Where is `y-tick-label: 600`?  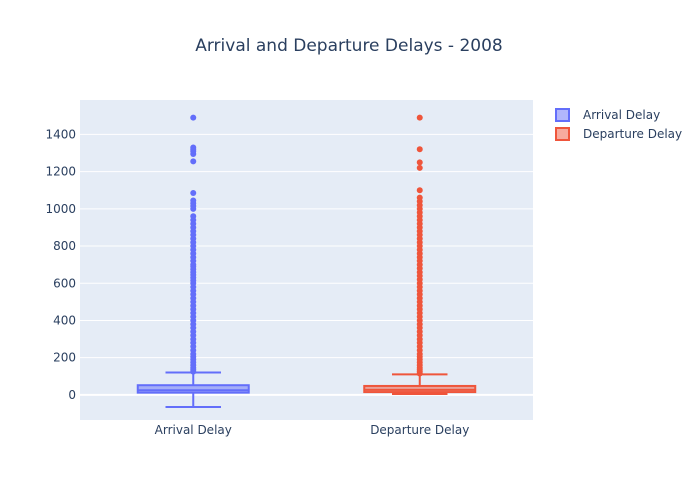 y-tick-label: 600 is located at coordinates (64, 283).